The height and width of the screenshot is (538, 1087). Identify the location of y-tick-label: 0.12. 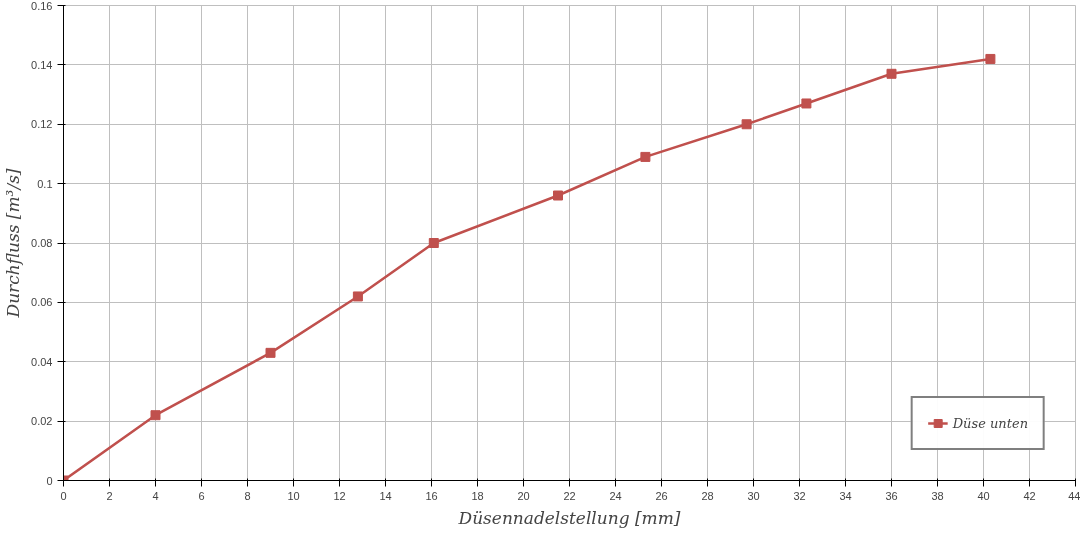
(42, 124).